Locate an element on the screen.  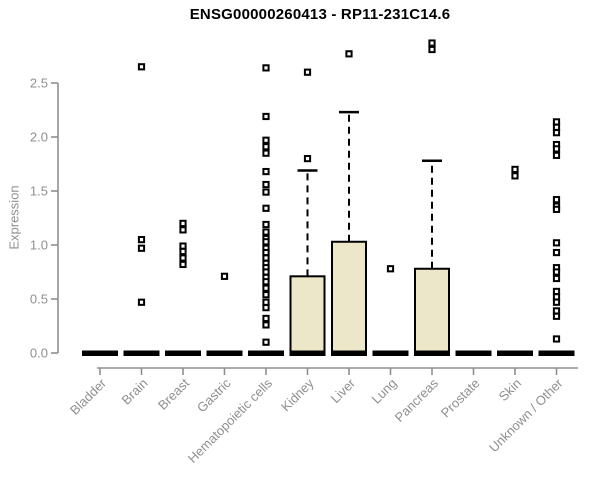
y-tick-label: 0.5 is located at coordinates (39, 299).